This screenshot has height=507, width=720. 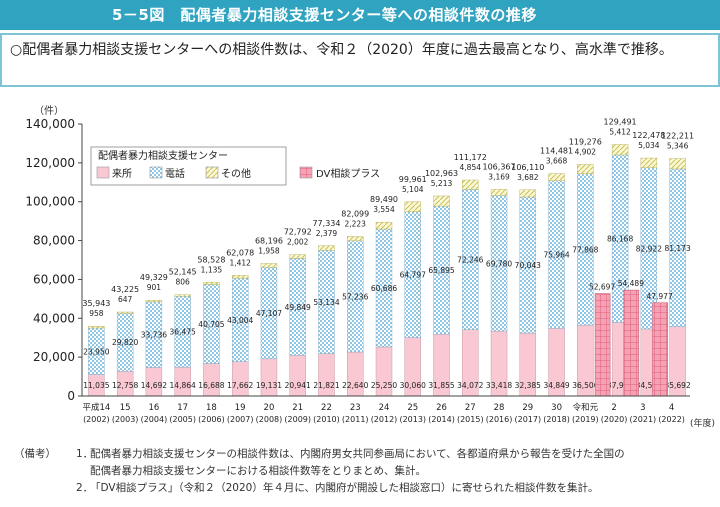 What do you see at coordinates (85, 454) in the screenshot?
I see `note-1-num: 1．` at bounding box center [85, 454].